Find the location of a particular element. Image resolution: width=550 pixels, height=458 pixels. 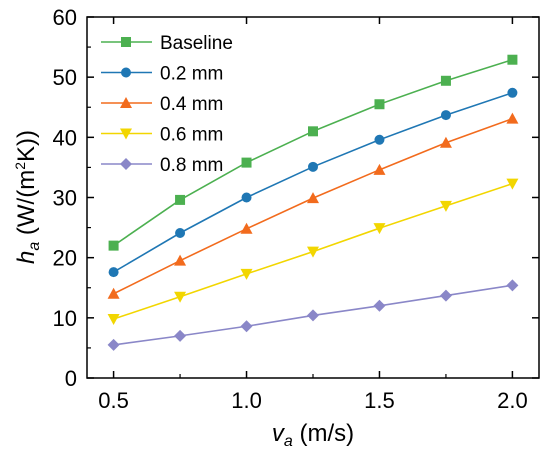

legend-item: 0.8 mm is located at coordinates (162, 165).